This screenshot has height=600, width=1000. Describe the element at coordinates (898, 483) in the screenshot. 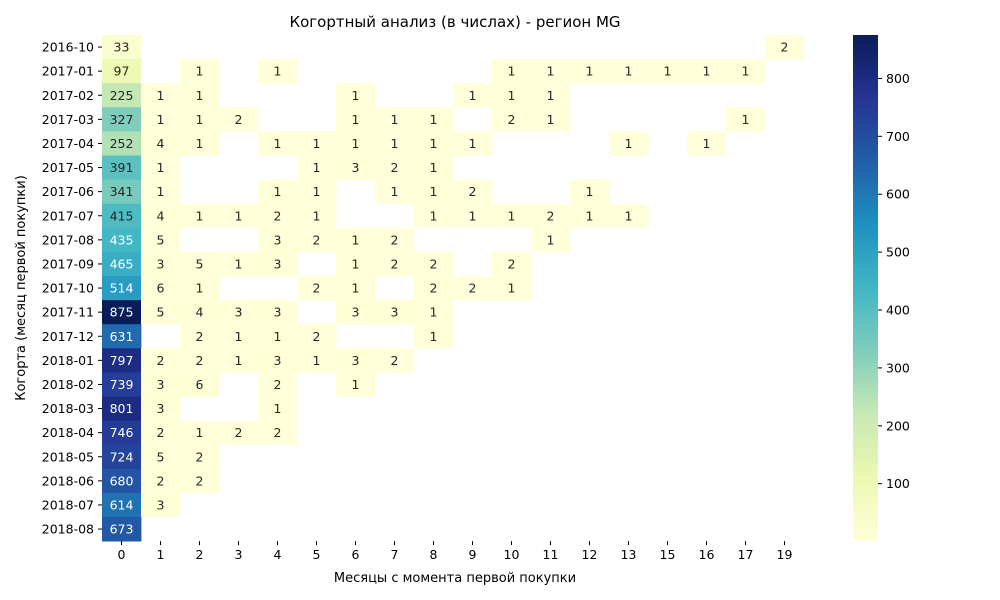

I see `colorbar-tick-label: 100` at that location.